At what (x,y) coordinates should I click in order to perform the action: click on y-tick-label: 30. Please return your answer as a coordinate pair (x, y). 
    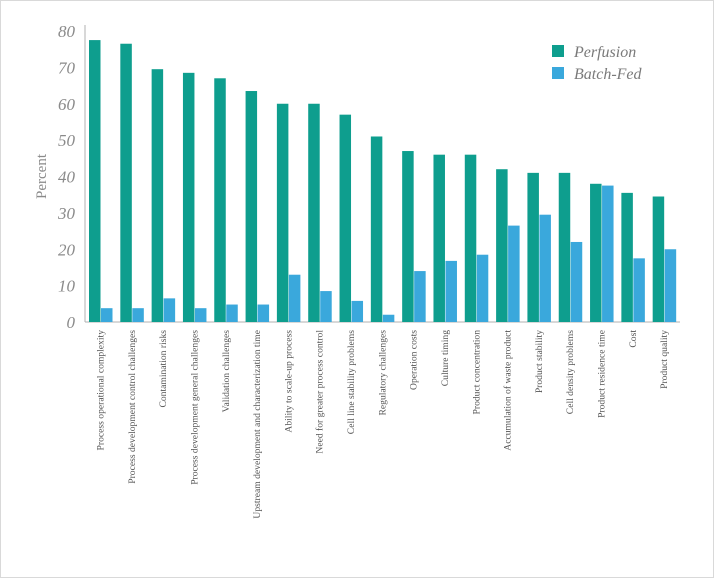
    Looking at the image, I should click on (66, 213).